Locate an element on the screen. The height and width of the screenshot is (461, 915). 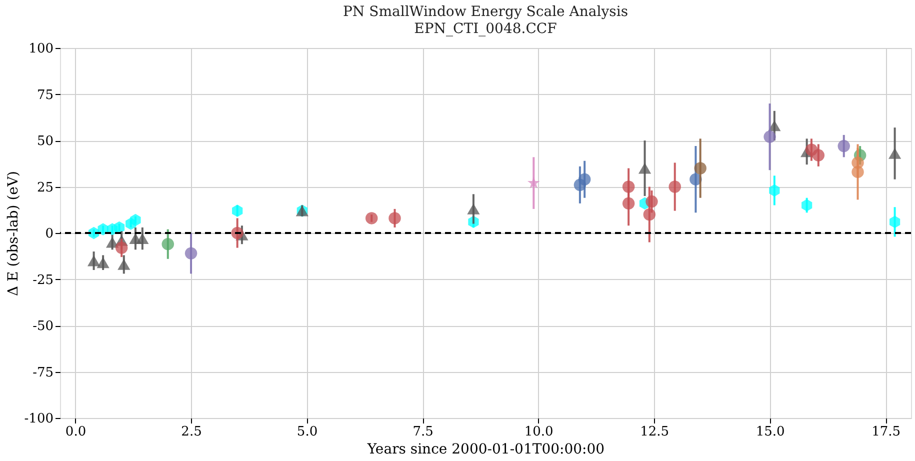
y-tick-label: -25 is located at coordinates (43, 280).